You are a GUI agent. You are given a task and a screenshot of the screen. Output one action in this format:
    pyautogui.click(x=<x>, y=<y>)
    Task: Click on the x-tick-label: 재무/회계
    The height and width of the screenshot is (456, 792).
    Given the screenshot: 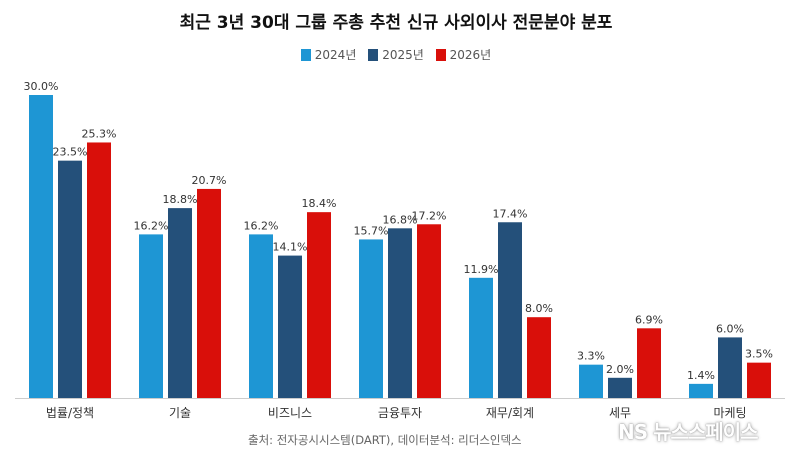 What is the action you would take?
    pyautogui.click(x=510, y=413)
    